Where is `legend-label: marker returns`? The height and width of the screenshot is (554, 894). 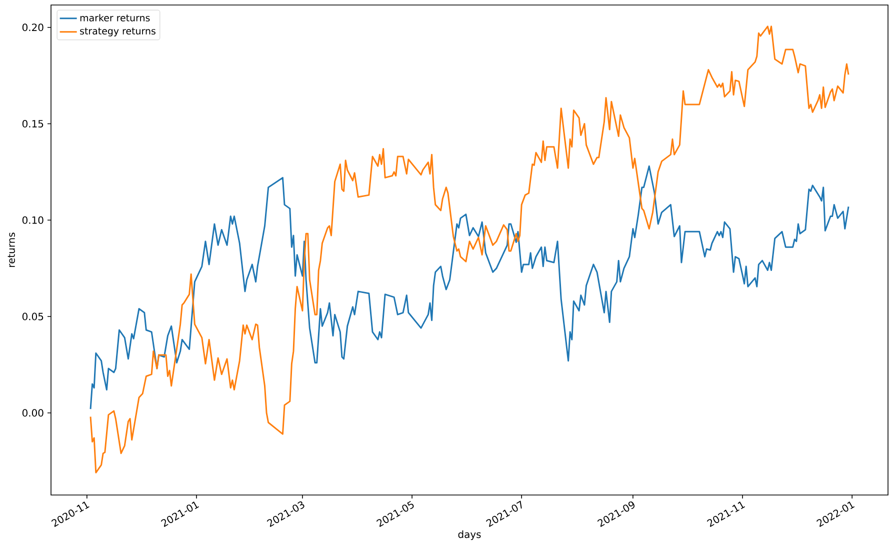
legend-label: marker returns is located at coordinates (115, 18).